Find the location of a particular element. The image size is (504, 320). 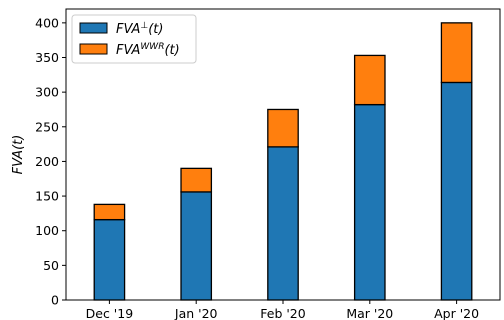

y-ticks-group: 0 50 100 150 200 250 300 350 400 is located at coordinates (50, 161).